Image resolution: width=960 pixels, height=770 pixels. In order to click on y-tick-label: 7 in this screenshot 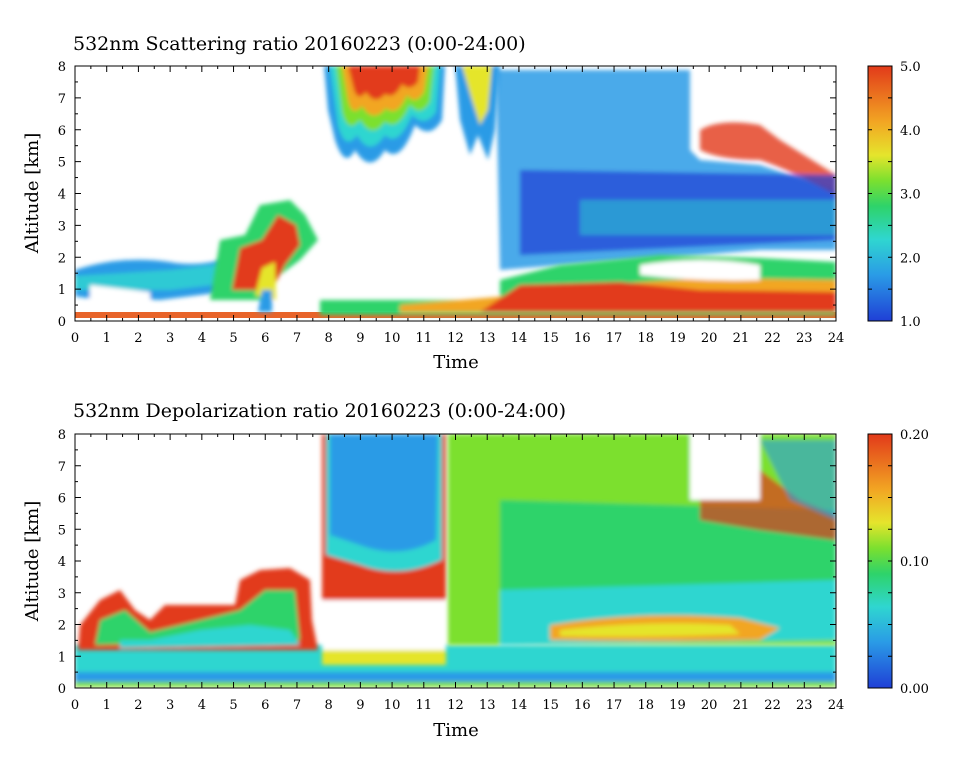, I will do `click(62, 99)`.